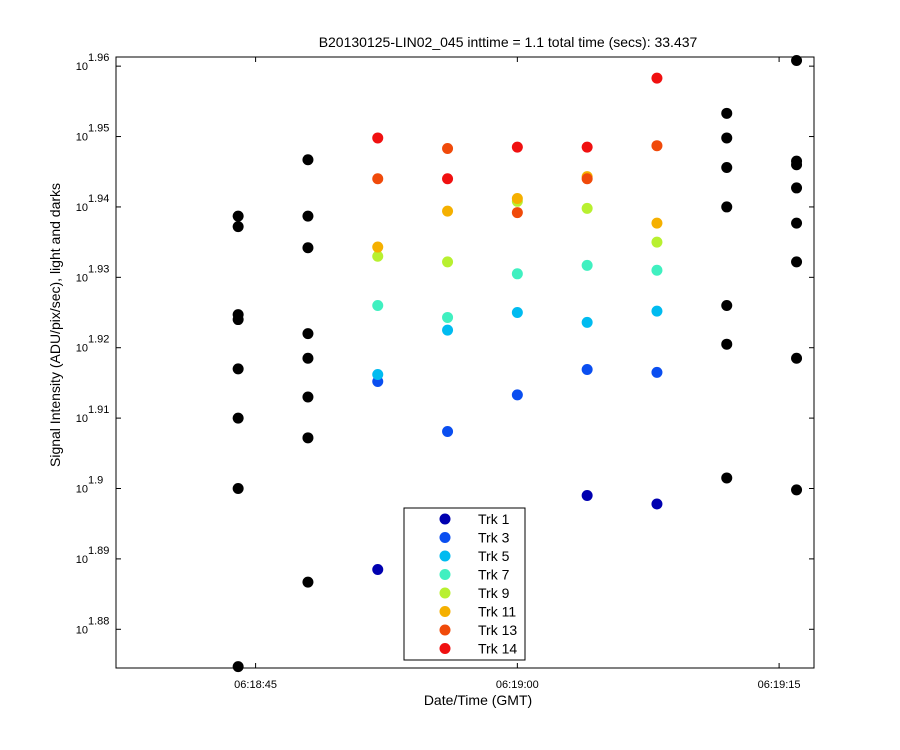 The width and height of the screenshot is (900, 750). Describe the element at coordinates (98, 410) in the screenshot. I see `y-tick-exponent: 1.91` at that location.